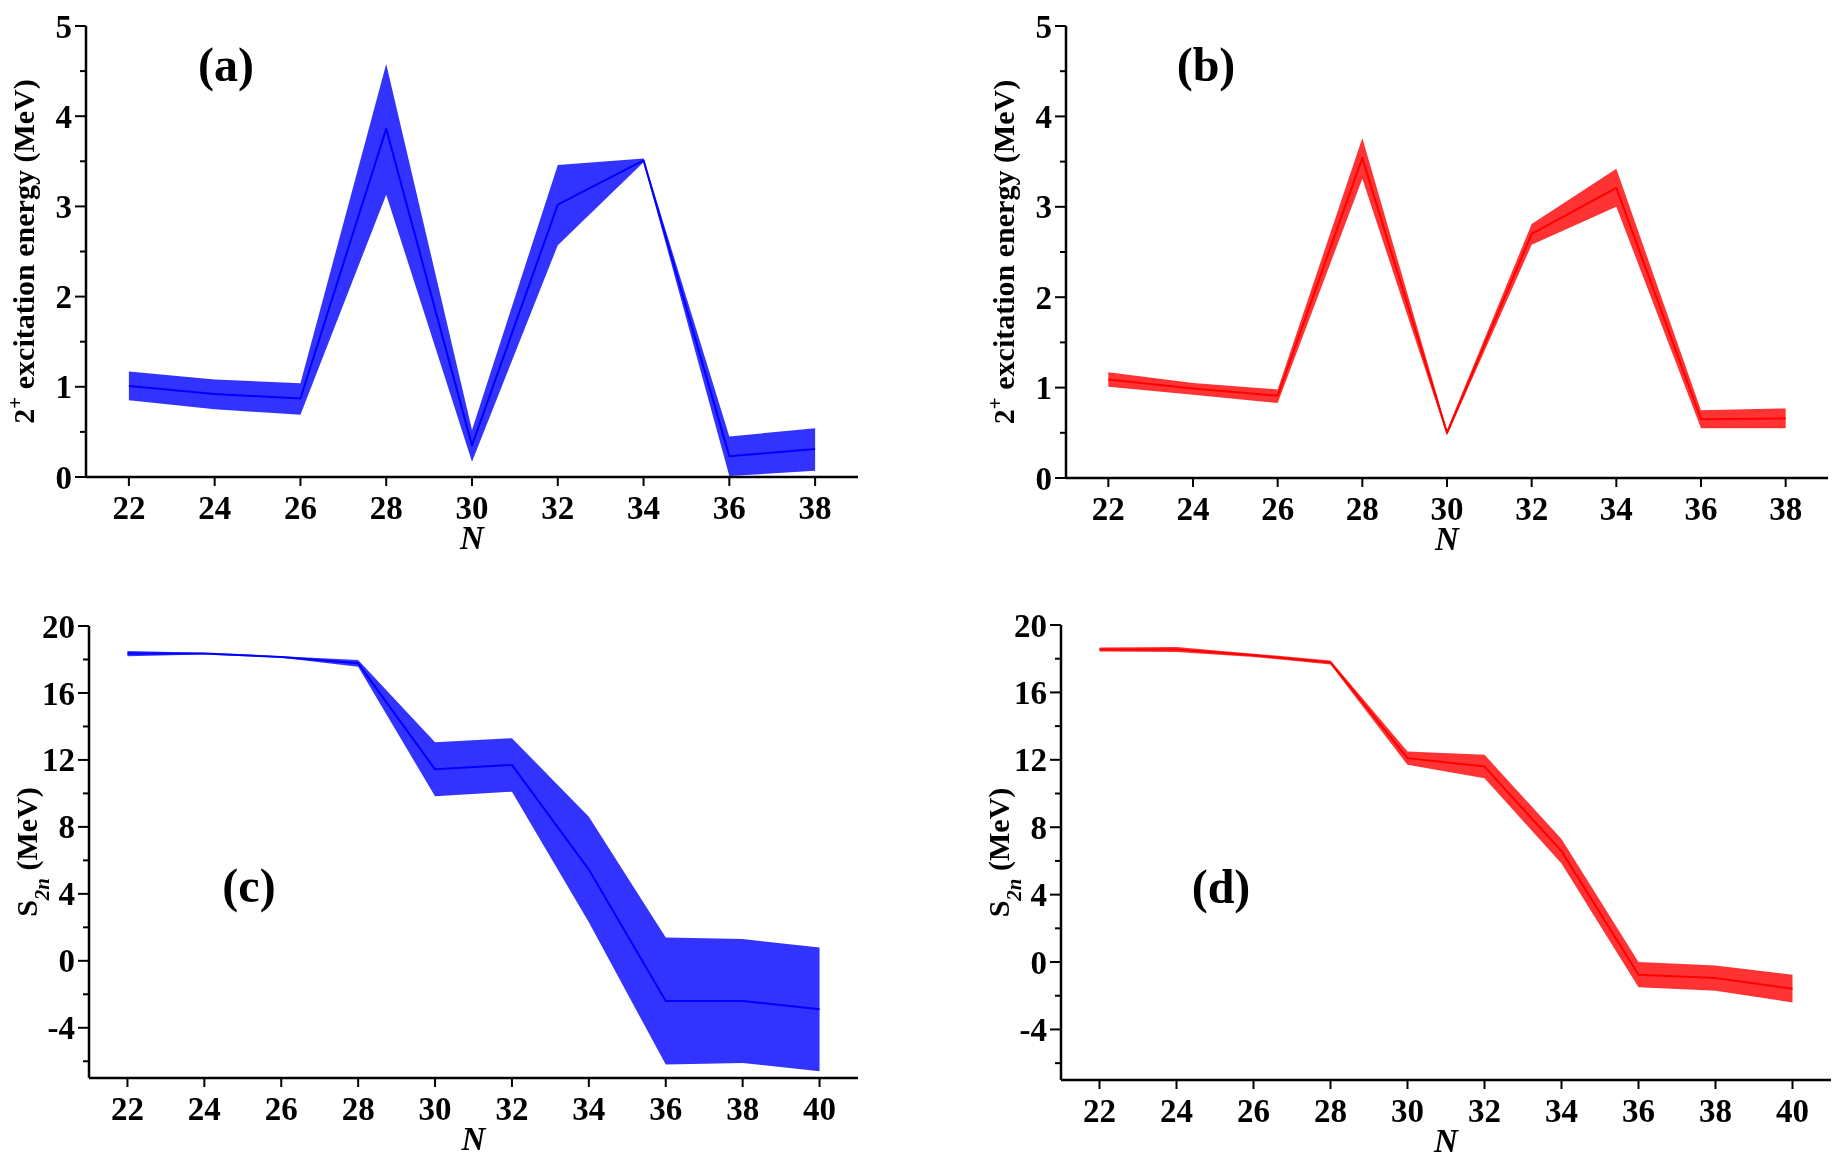  I want to click on annotation: (c), so click(249, 886).